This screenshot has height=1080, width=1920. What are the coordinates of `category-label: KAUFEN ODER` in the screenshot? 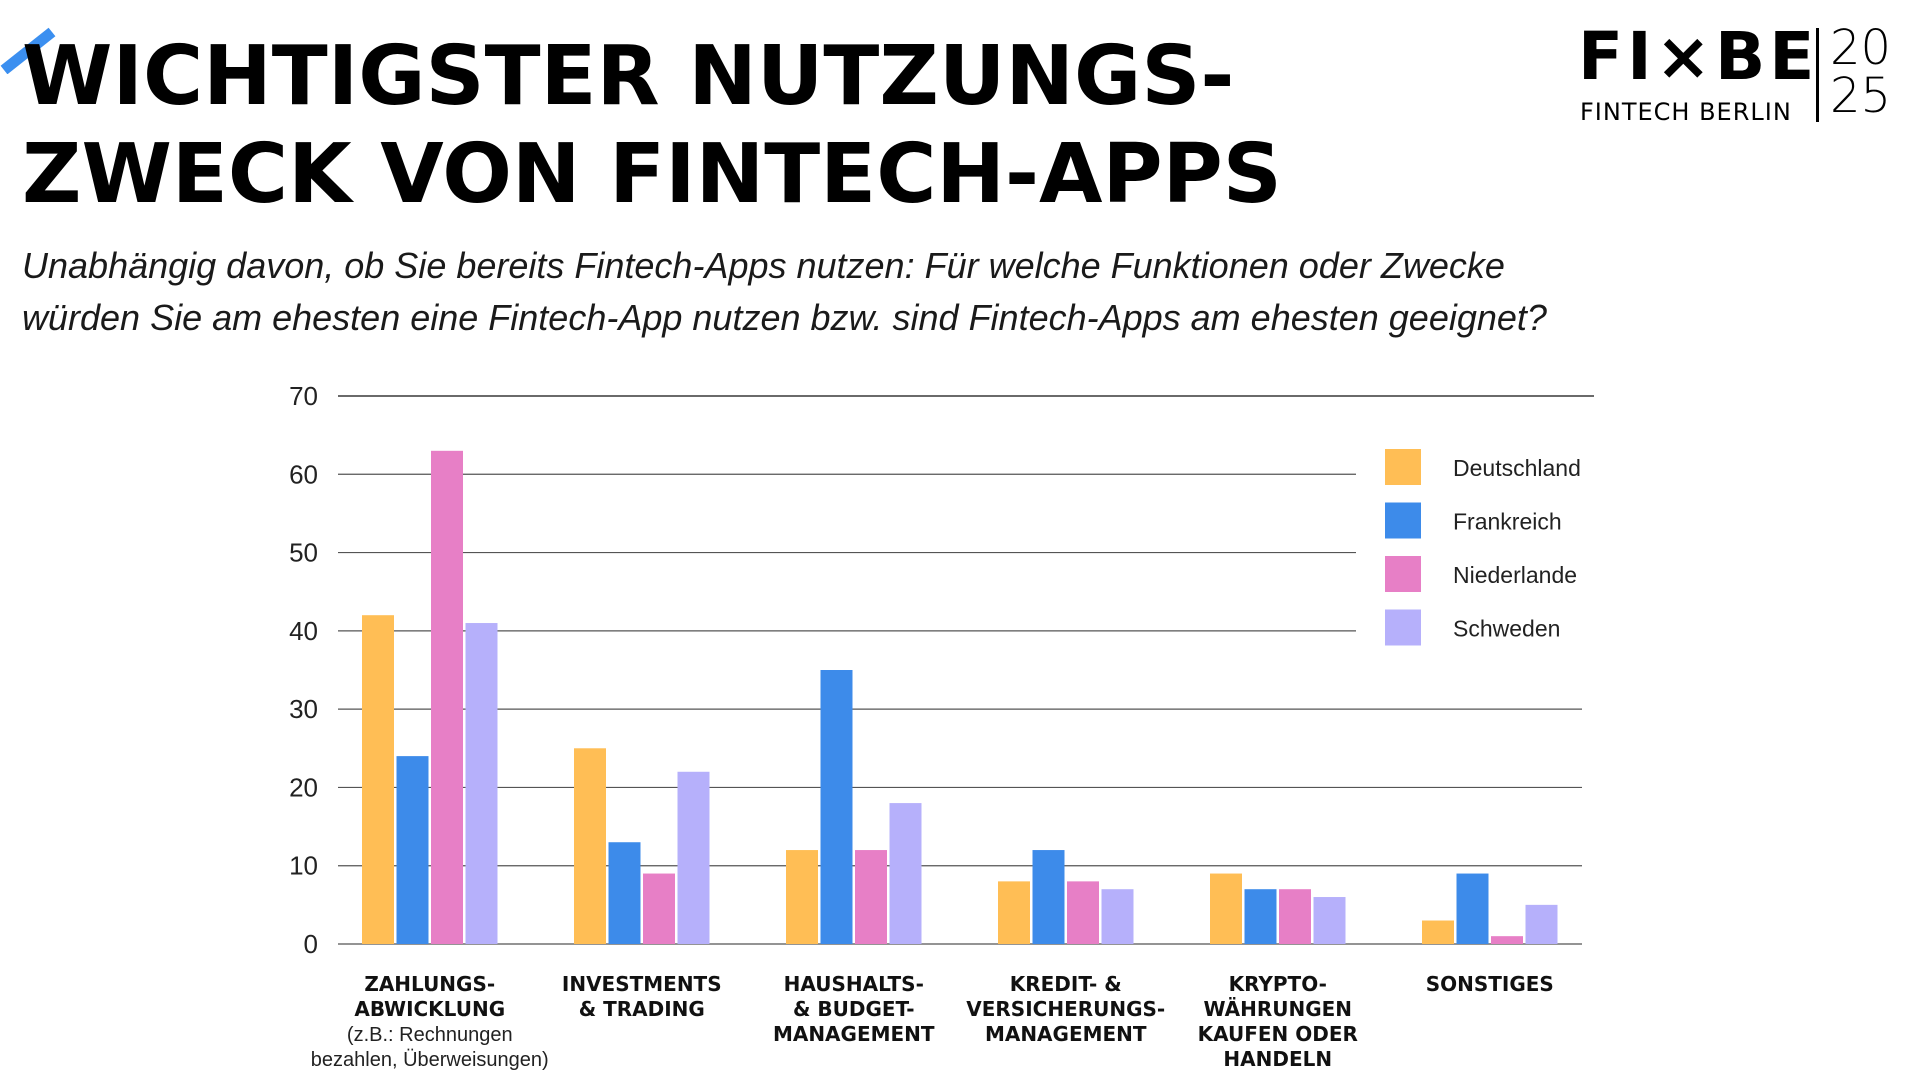 It's located at (1278, 1034).